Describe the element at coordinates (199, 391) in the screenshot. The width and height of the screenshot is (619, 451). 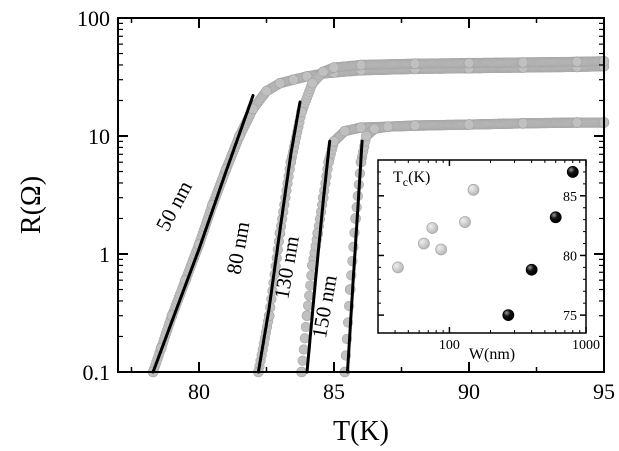
I see `x-tick-label: 80` at that location.